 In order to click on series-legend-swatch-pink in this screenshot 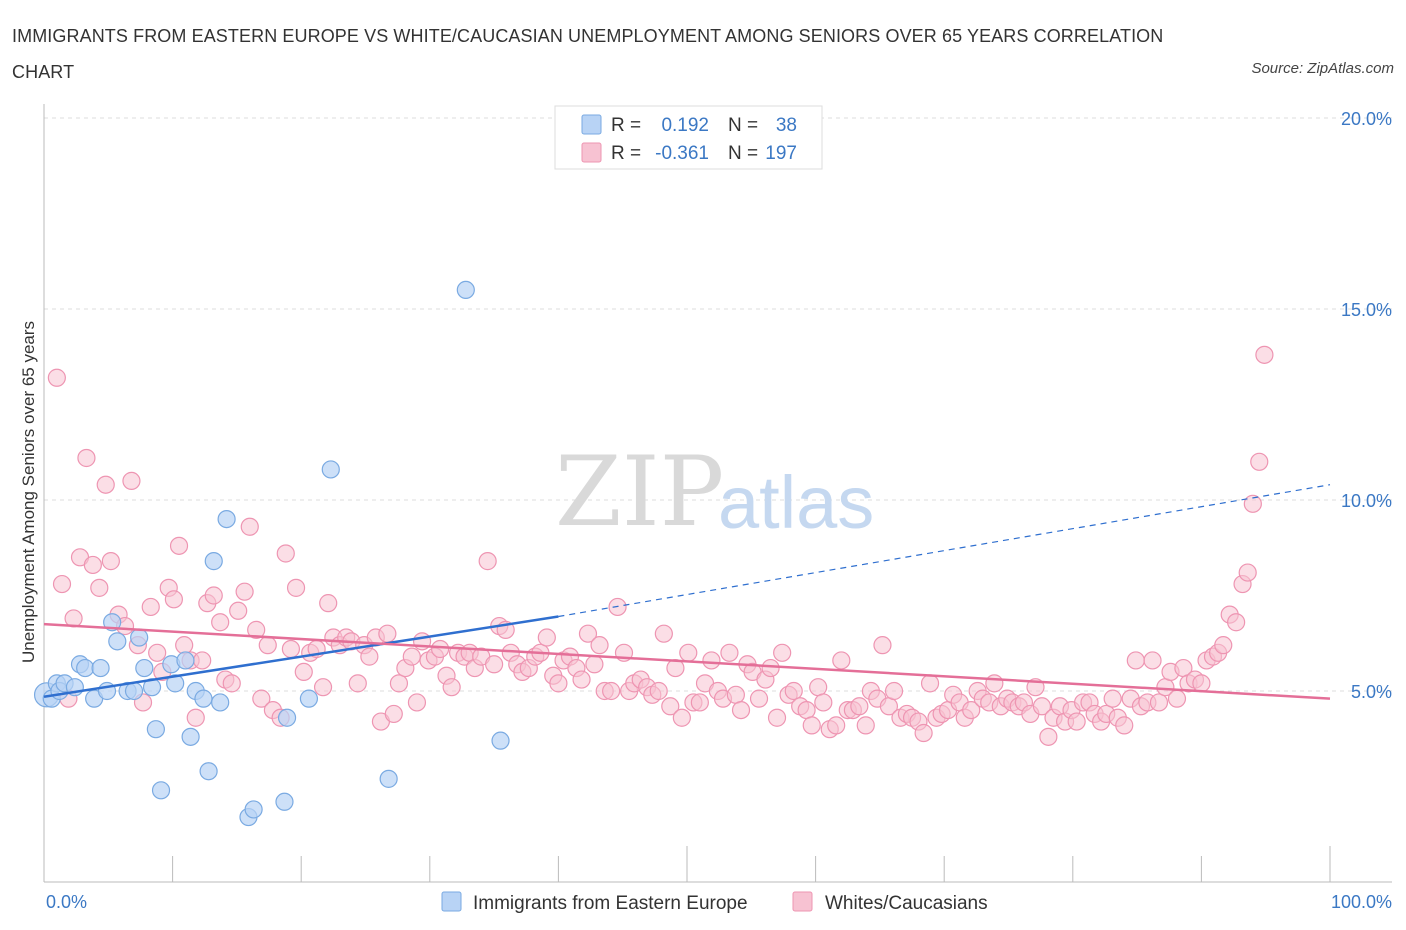, I will do `click(802, 901)`.